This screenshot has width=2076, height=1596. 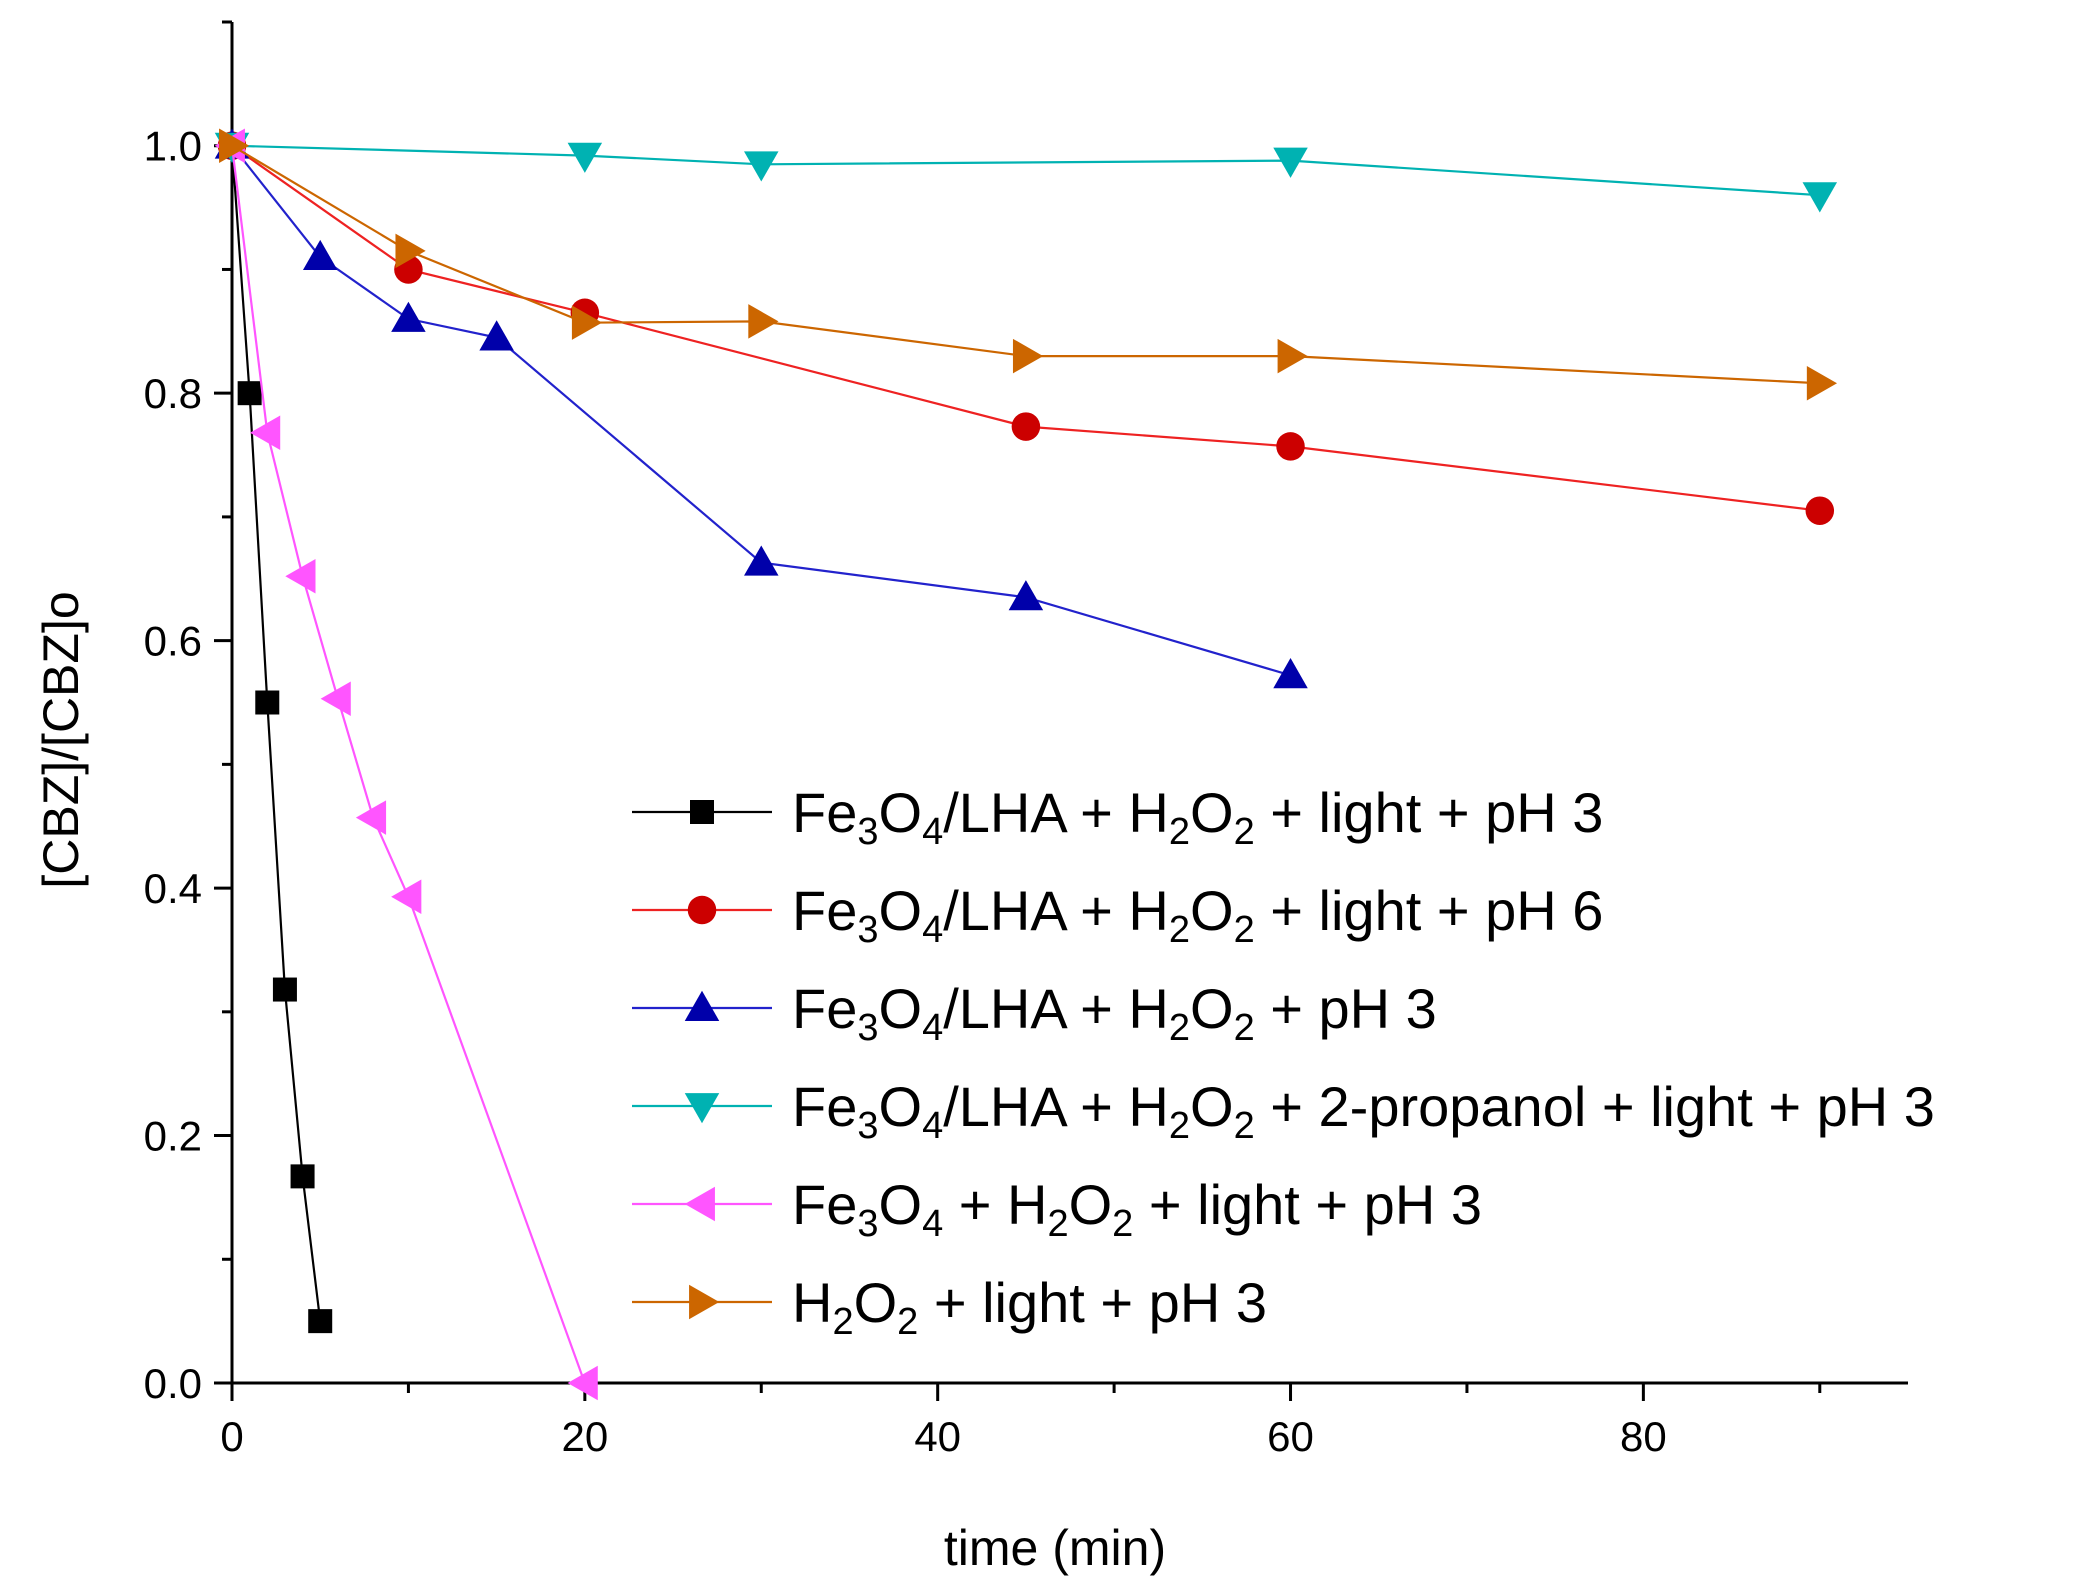 I want to click on x-tick-label: 60, so click(x=1290, y=1436).